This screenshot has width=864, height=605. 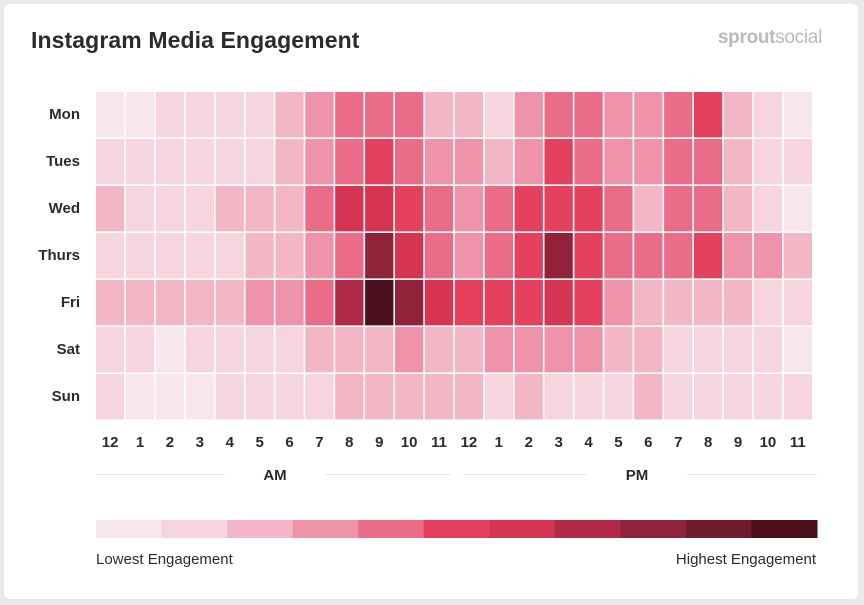 What do you see at coordinates (637, 475) in the screenshot?
I see `pm-label: PM` at bounding box center [637, 475].